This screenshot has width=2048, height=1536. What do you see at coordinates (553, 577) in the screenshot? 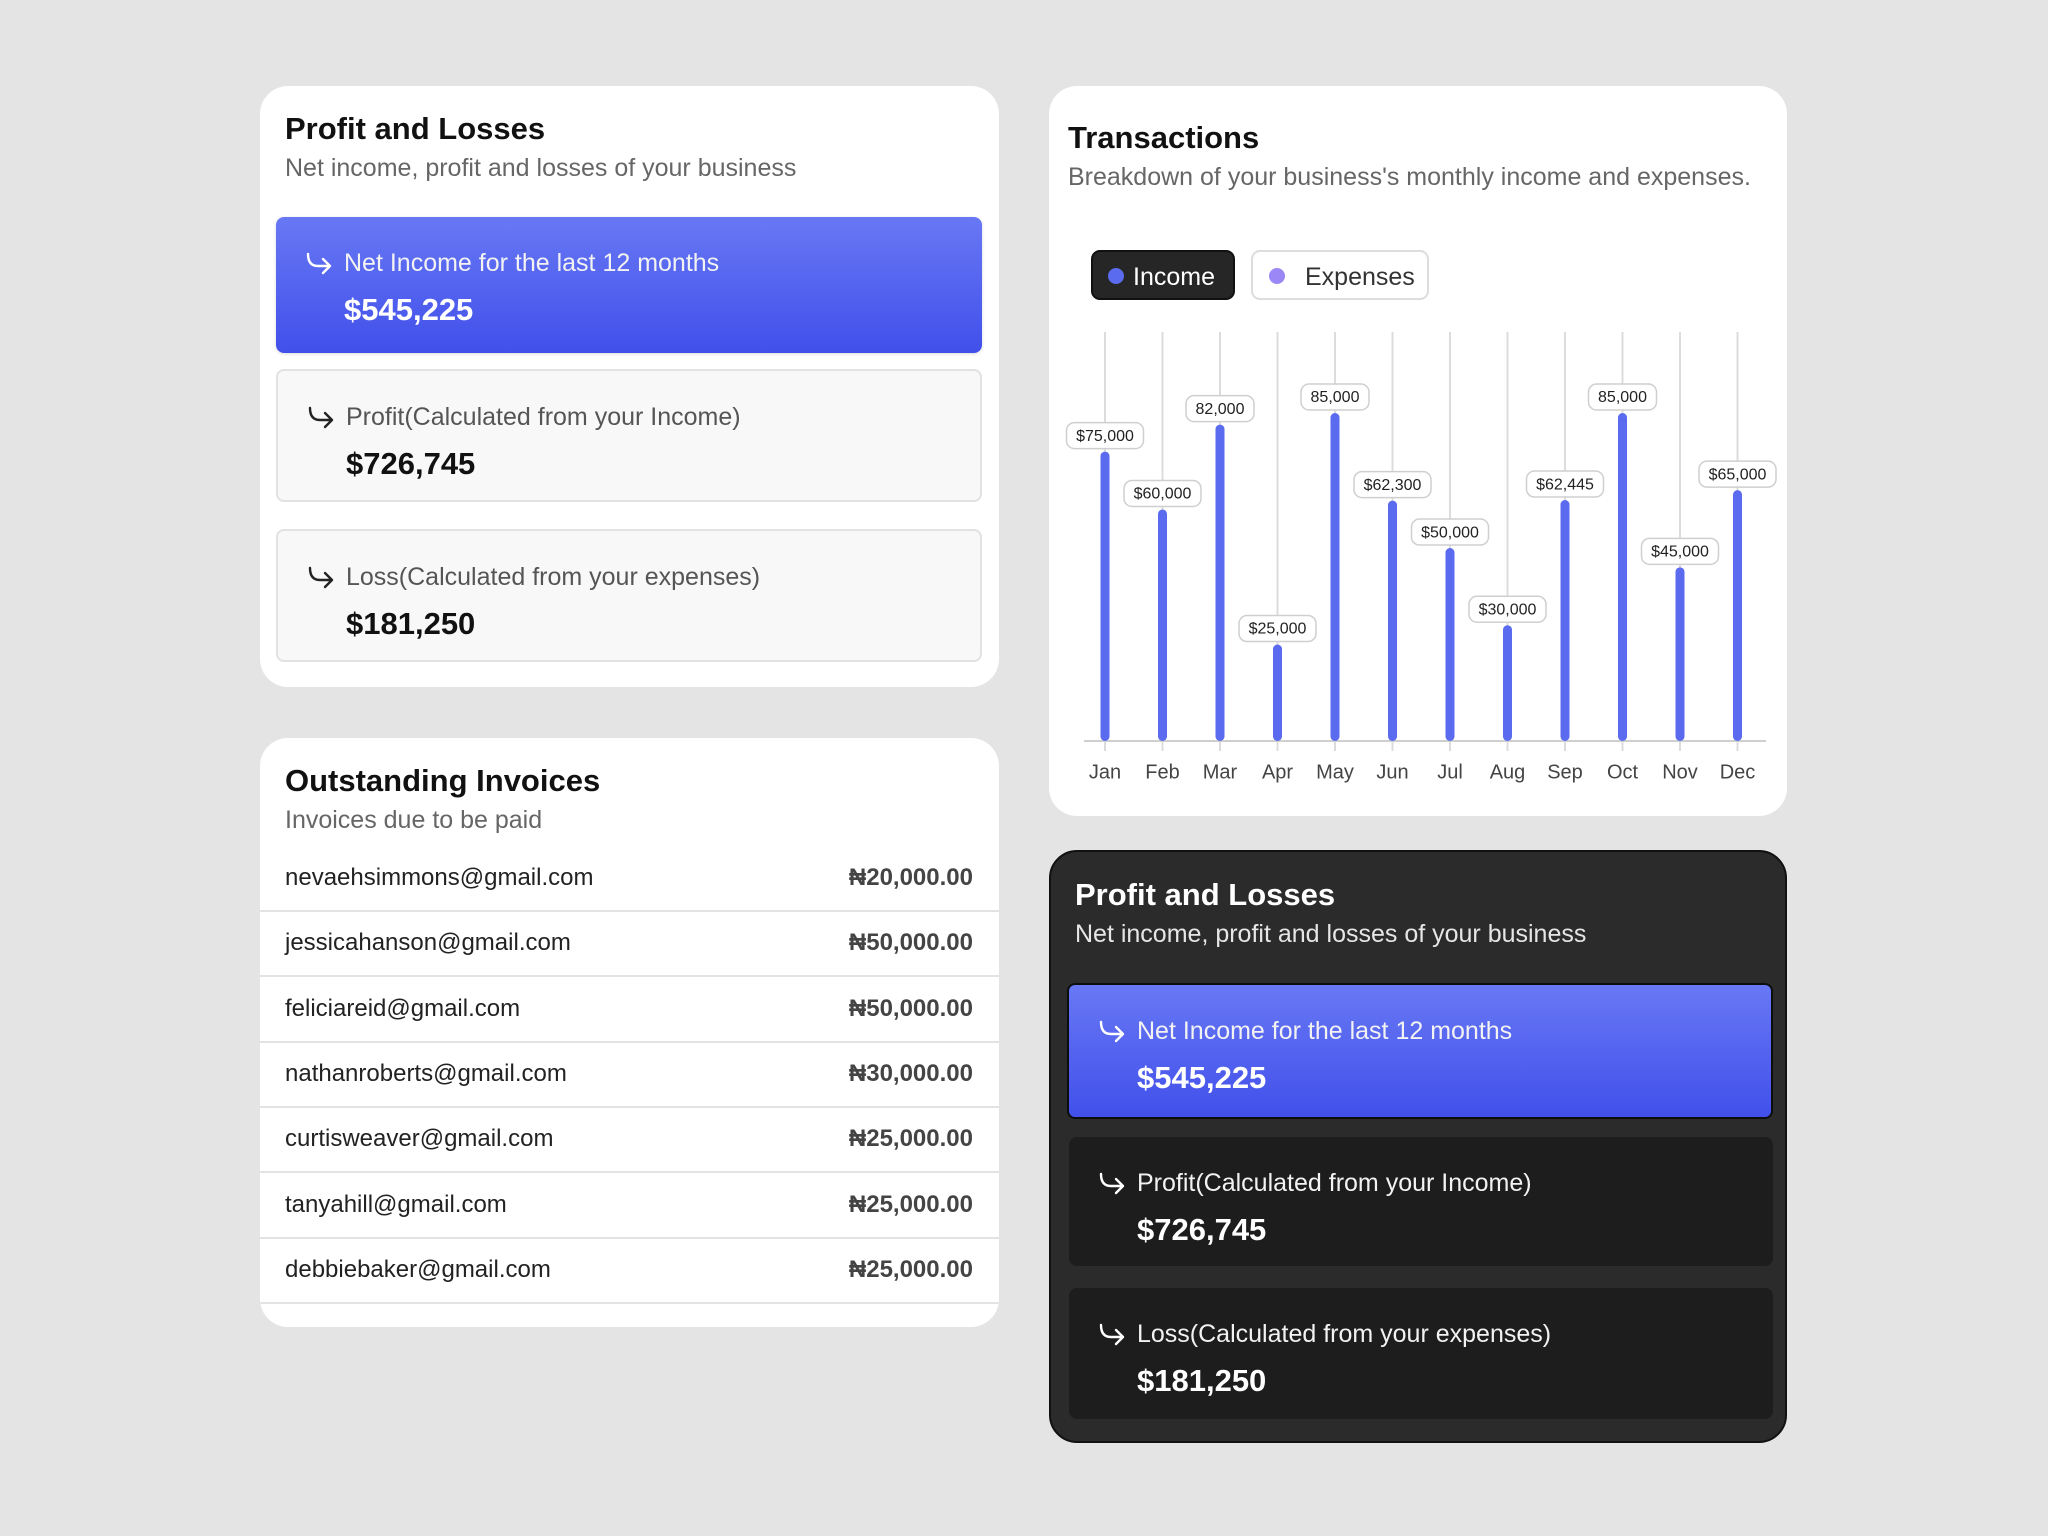
I see `item-label: Loss(Calculated from your expenses)` at bounding box center [553, 577].